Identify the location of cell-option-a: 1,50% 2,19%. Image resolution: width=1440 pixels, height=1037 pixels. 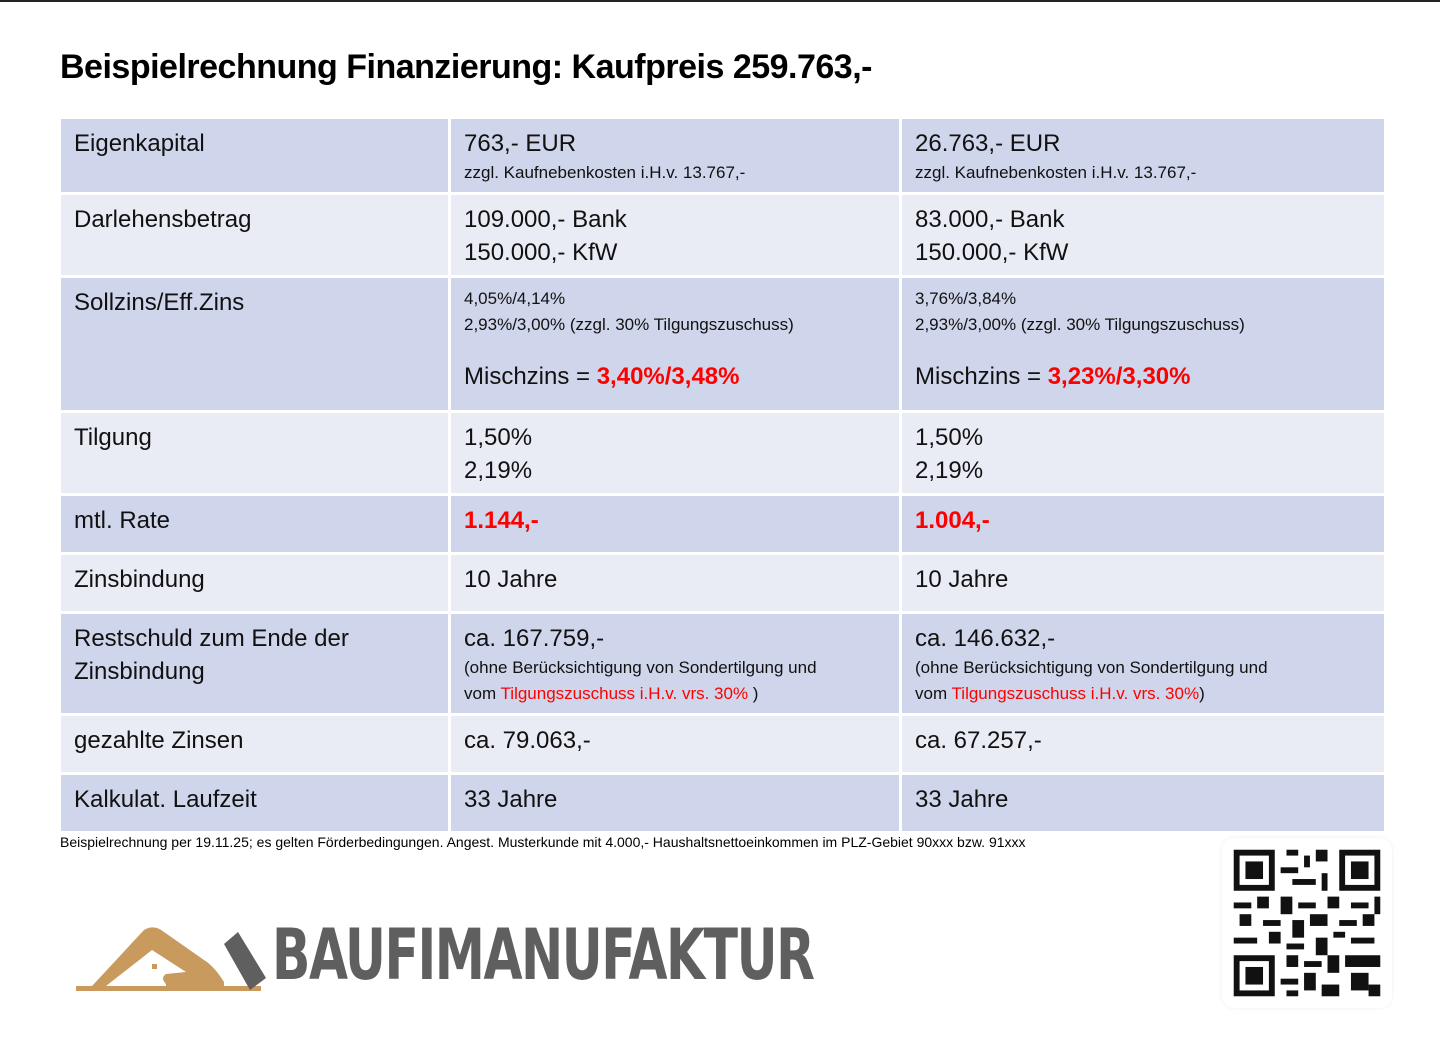
(675, 453).